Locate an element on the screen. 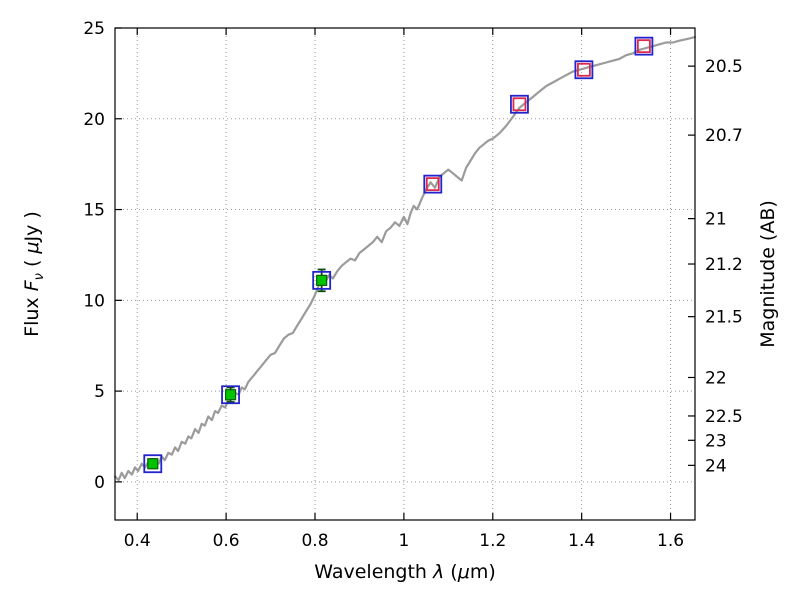  x-tick-label: 1.6 is located at coordinates (670, 541).